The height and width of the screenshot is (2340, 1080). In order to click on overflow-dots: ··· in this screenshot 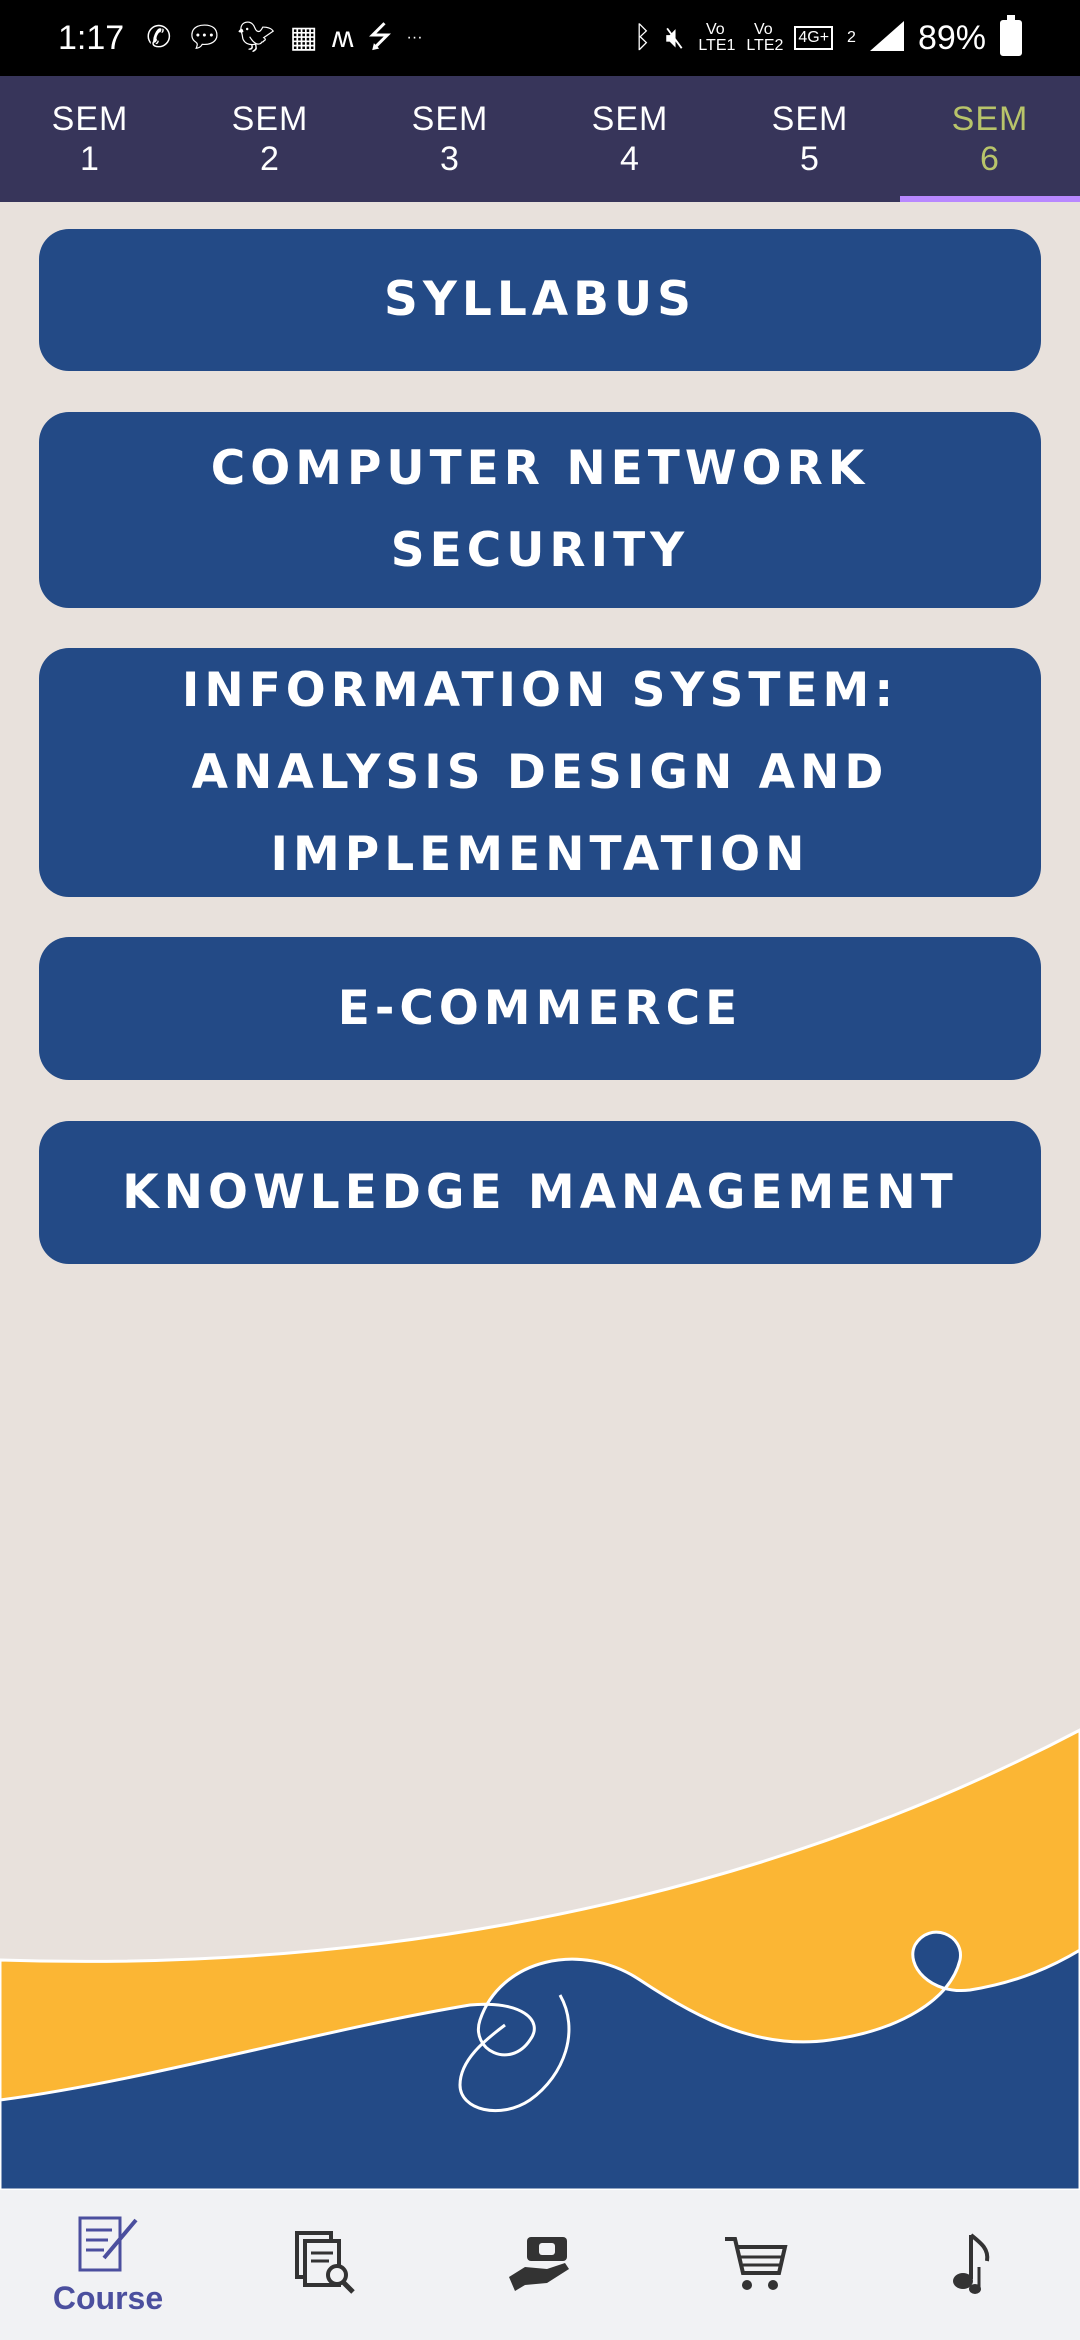, I will do `click(414, 37)`.